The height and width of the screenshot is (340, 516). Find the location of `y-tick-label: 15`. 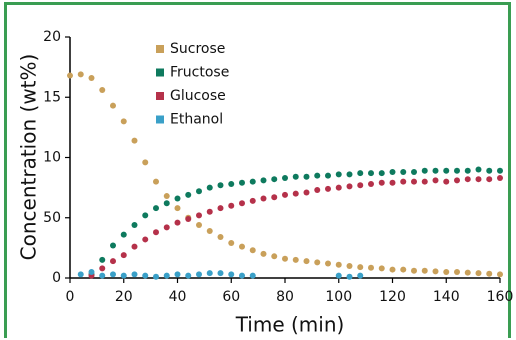

y-tick-label: 15 is located at coordinates (52, 97).